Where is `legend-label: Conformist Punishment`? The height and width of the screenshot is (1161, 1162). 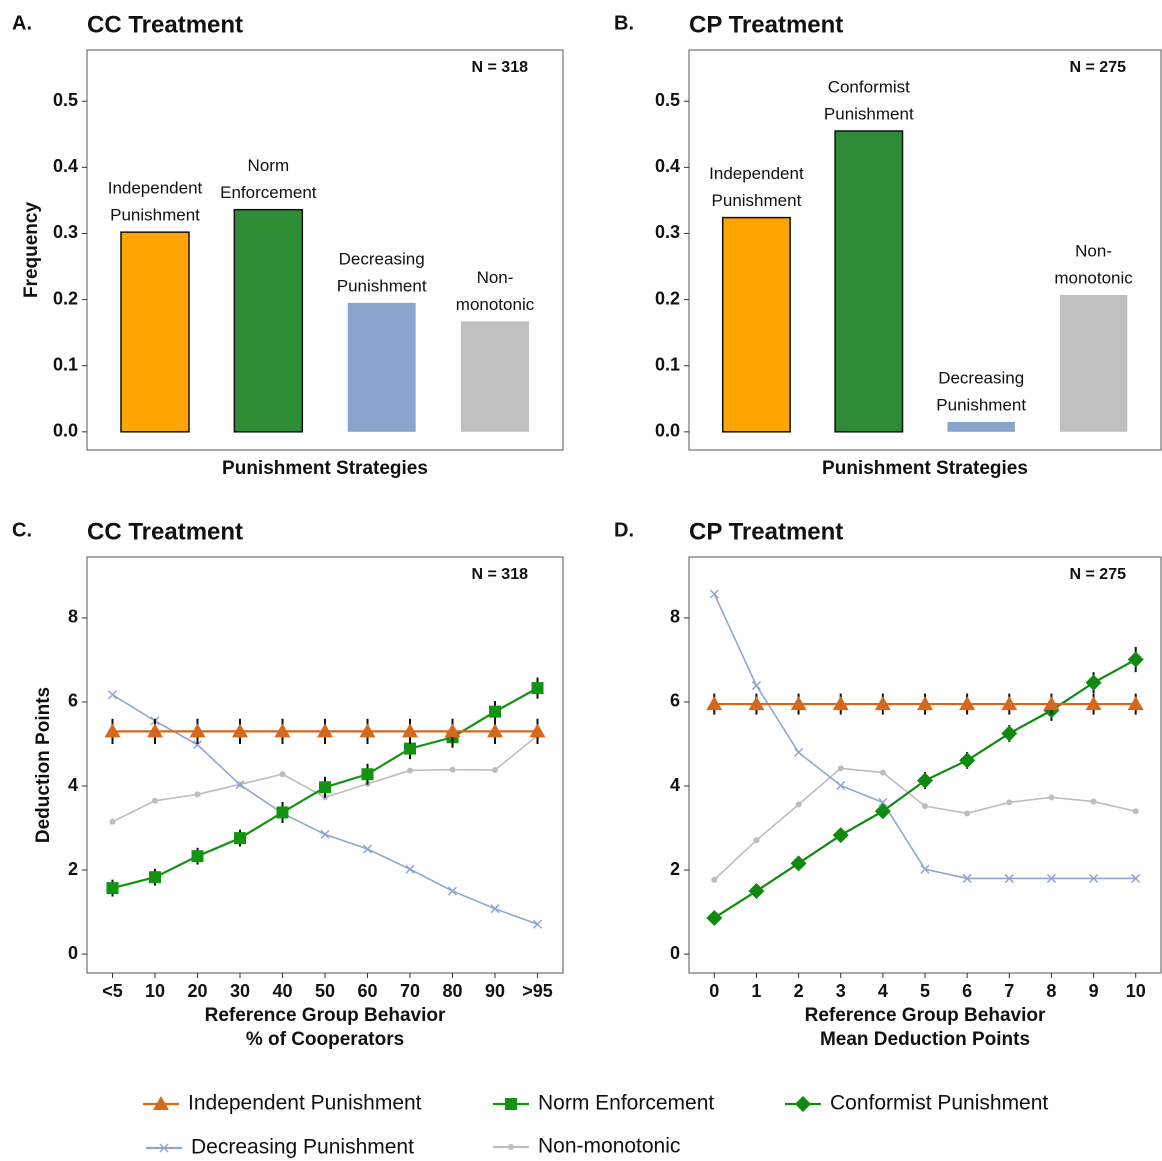
legend-label: Conformist Punishment is located at coordinates (939, 1103).